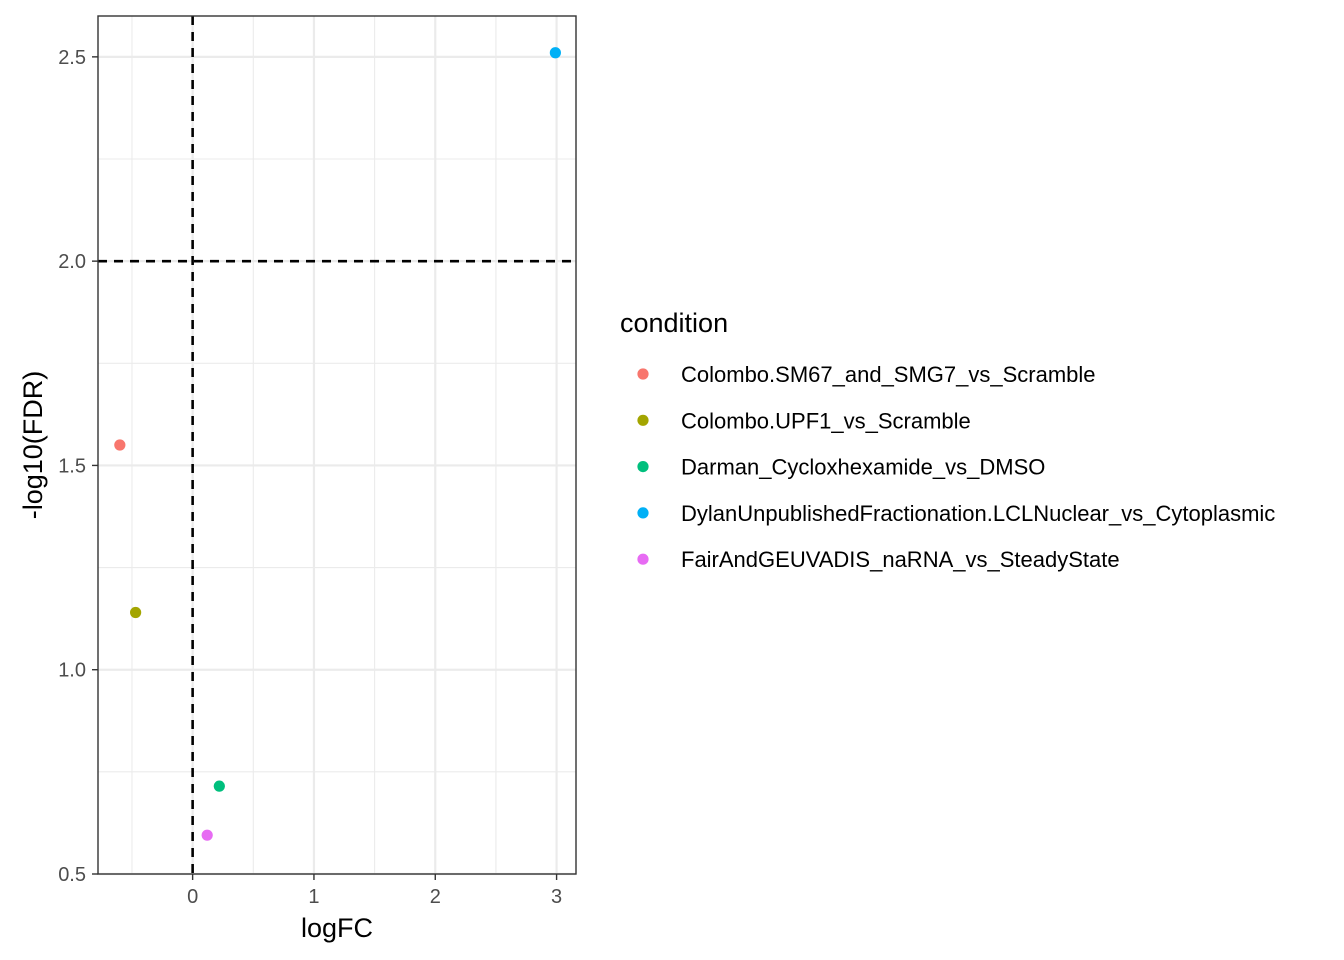 This screenshot has height=960, width=1344. Describe the element at coordinates (192, 897) in the screenshot. I see `x-tick-label: 0` at that location.